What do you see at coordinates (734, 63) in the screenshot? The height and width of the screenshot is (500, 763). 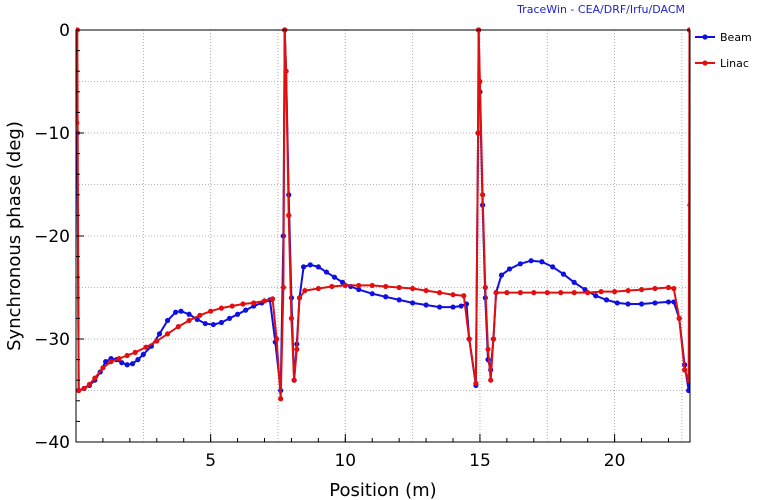 I see `legend-label-linac: Linac` at bounding box center [734, 63].